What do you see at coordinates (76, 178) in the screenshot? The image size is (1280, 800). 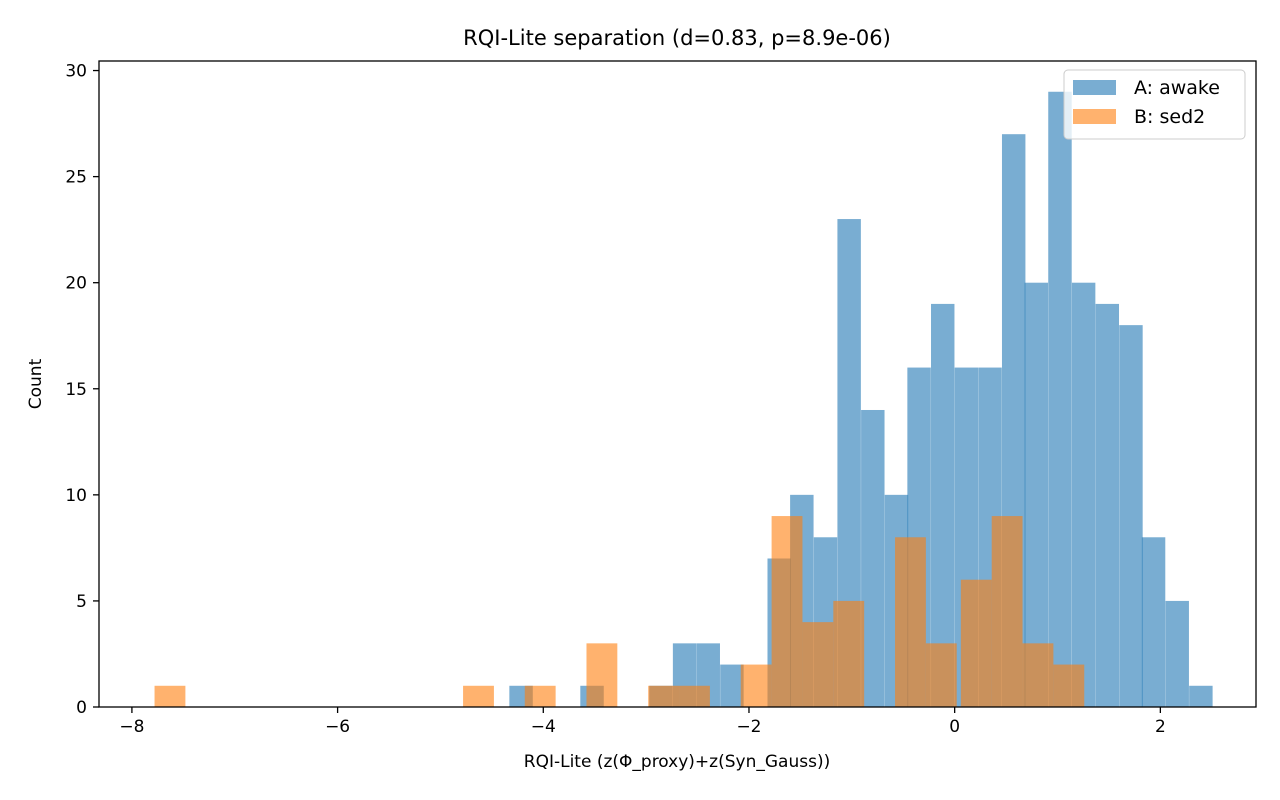 I see `y-tick-label: 25` at bounding box center [76, 178].